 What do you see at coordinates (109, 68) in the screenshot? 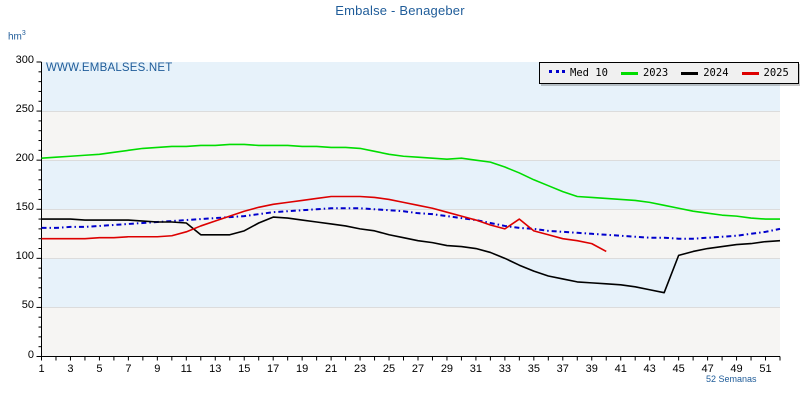
I see `watermark-text: WWW.EMBALSES.NET` at bounding box center [109, 68].